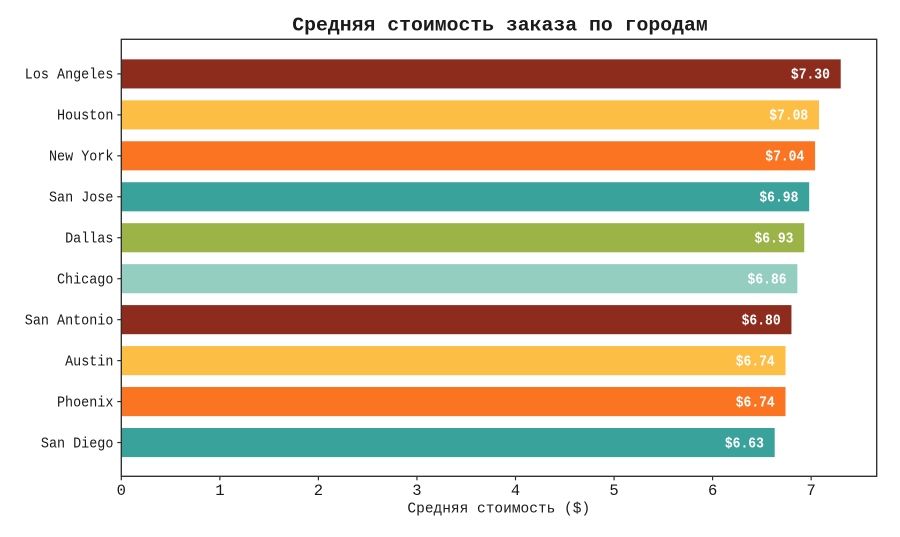 This screenshot has width=900, height=537. What do you see at coordinates (416, 491) in the screenshot?
I see `svg-text: 3` at bounding box center [416, 491].